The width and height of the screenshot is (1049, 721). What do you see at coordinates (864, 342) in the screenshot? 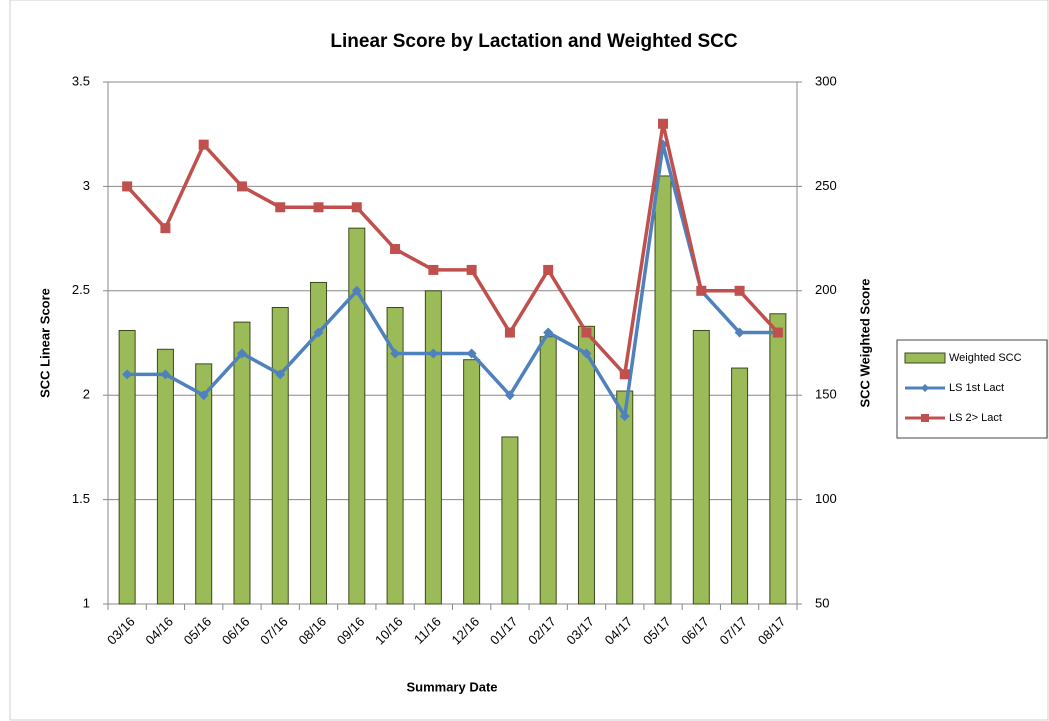
I see `y2-axis-label: SCC Weighted Score` at bounding box center [864, 342].